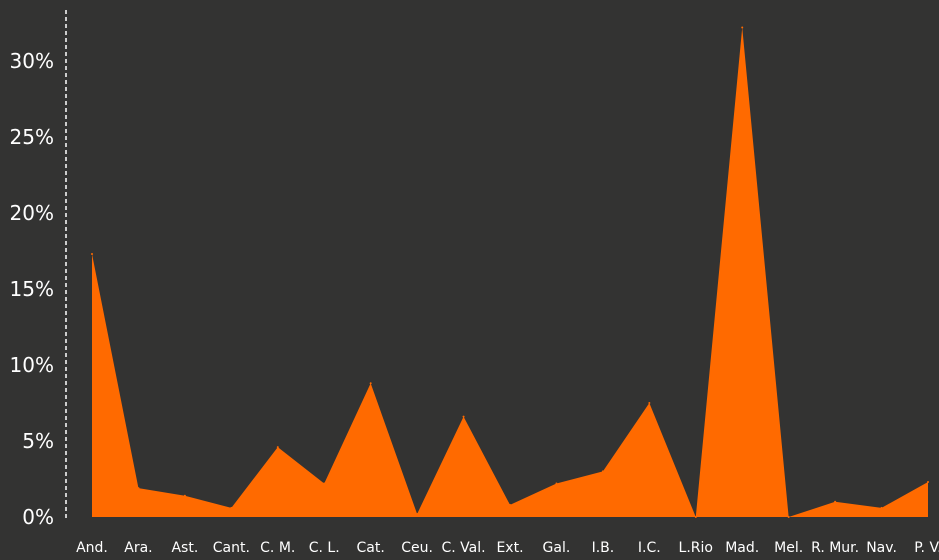 The width and height of the screenshot is (939, 560). Describe the element at coordinates (231, 548) in the screenshot. I see `x-tick-label: Cant.` at that location.